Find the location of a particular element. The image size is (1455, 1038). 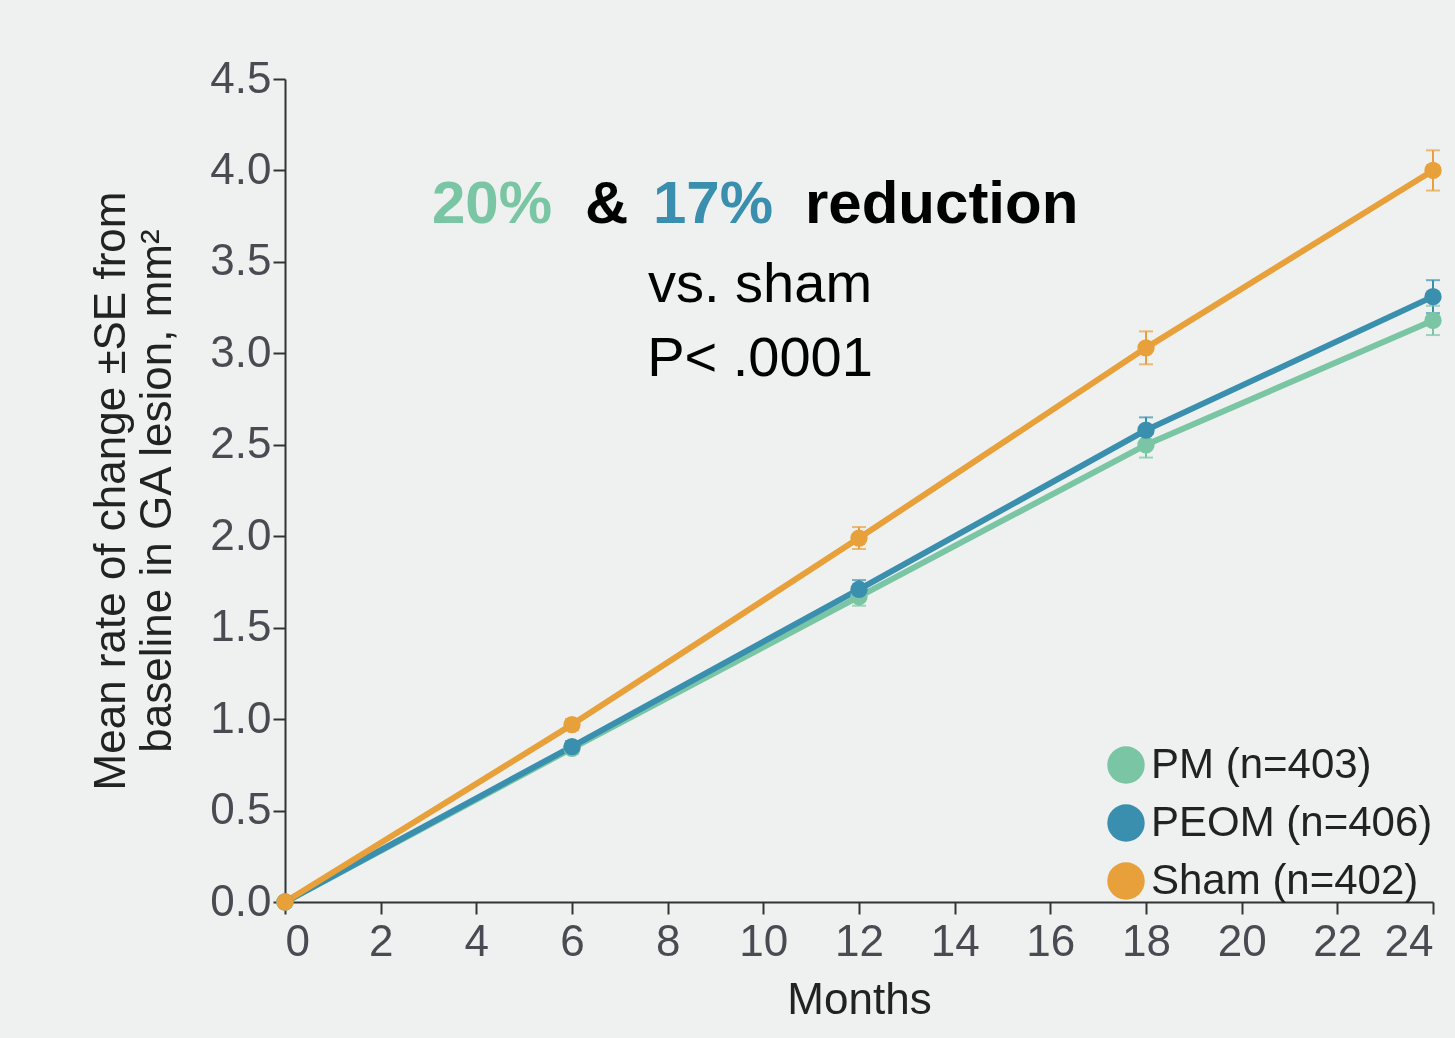

x-tick-label: 2 is located at coordinates (381, 940).